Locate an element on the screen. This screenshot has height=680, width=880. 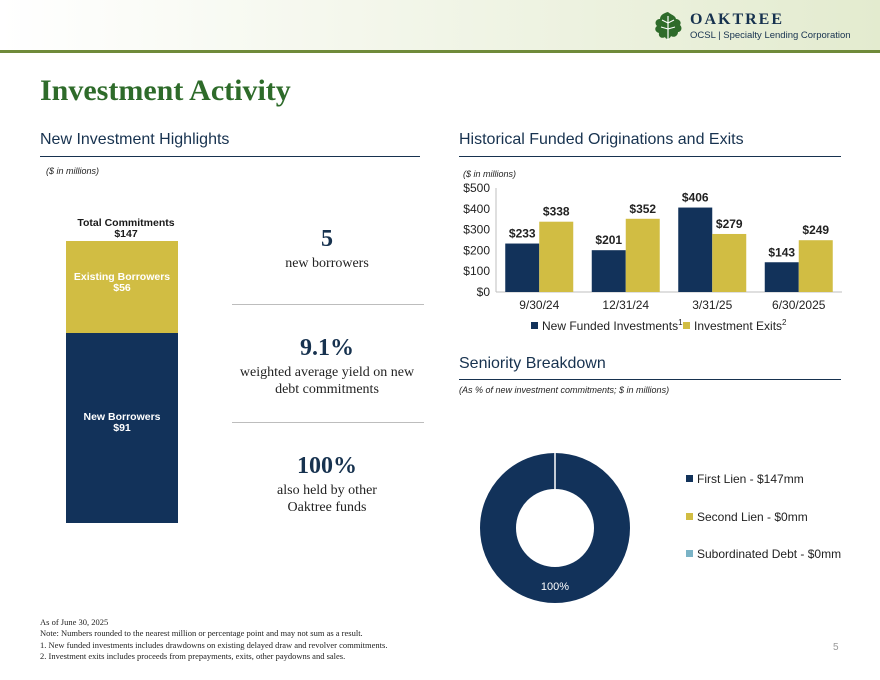
new-borrowers-label: New Borrowers $91 is located at coordinates (122, 423).